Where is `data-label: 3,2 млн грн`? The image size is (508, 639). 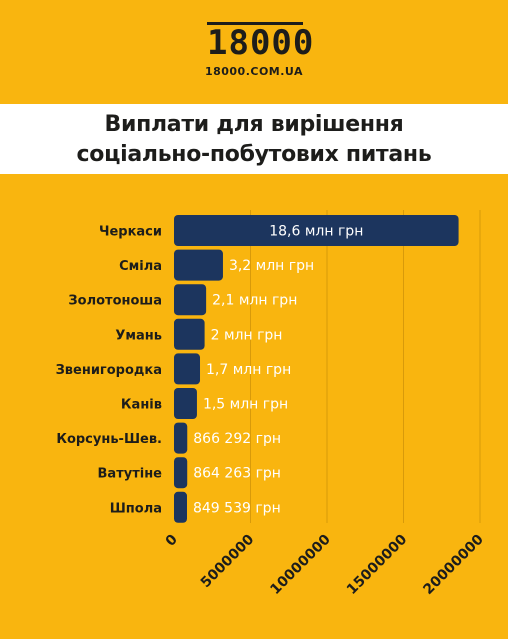
data-label: 3,2 млн грн is located at coordinates (271, 266).